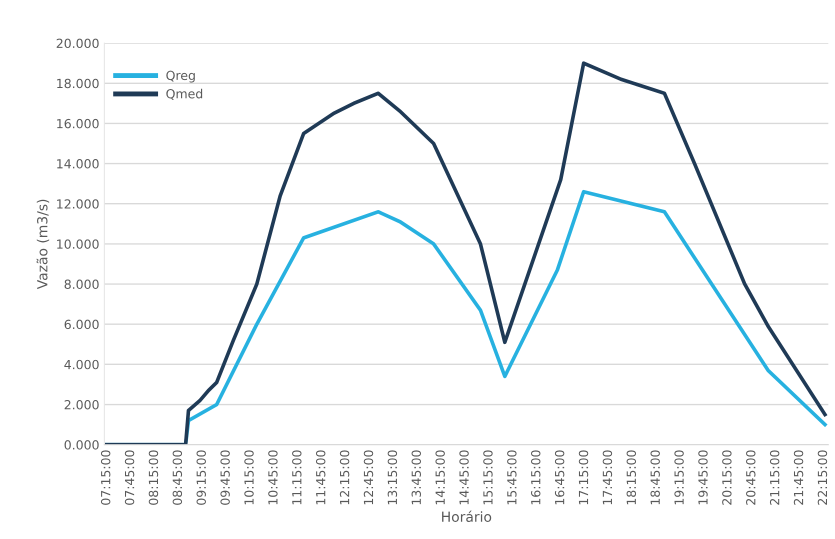 The width and height of the screenshot is (835, 539). What do you see at coordinates (78, 123) in the screenshot?
I see `y-tick-label: 16.000` at bounding box center [78, 123].